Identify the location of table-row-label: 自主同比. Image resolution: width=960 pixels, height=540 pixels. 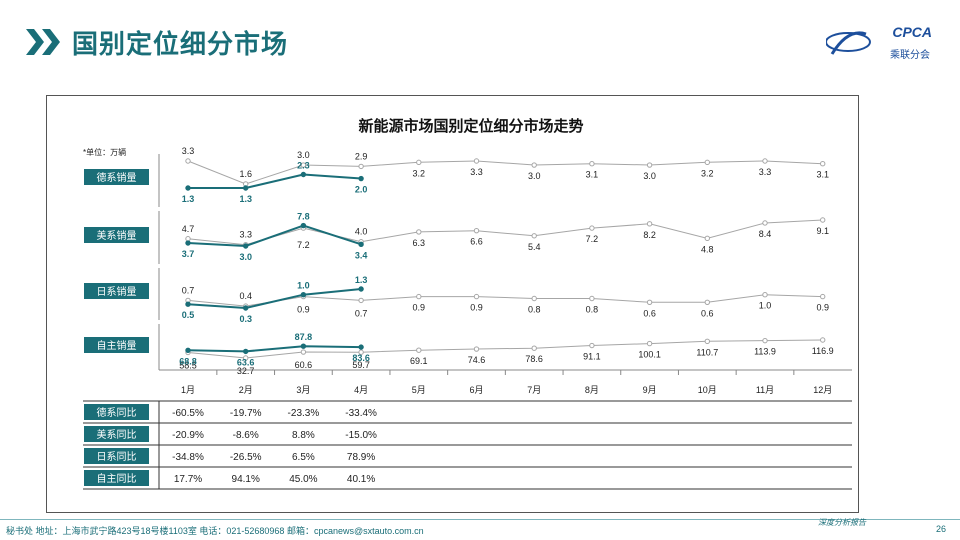
(117, 478).